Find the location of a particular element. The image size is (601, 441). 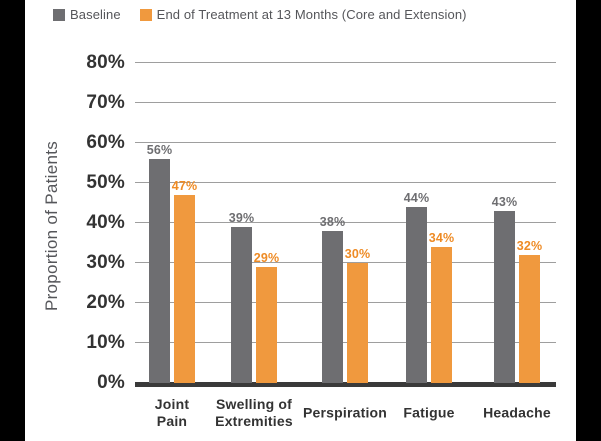

bar-baseline-fatigue is located at coordinates (416, 295).